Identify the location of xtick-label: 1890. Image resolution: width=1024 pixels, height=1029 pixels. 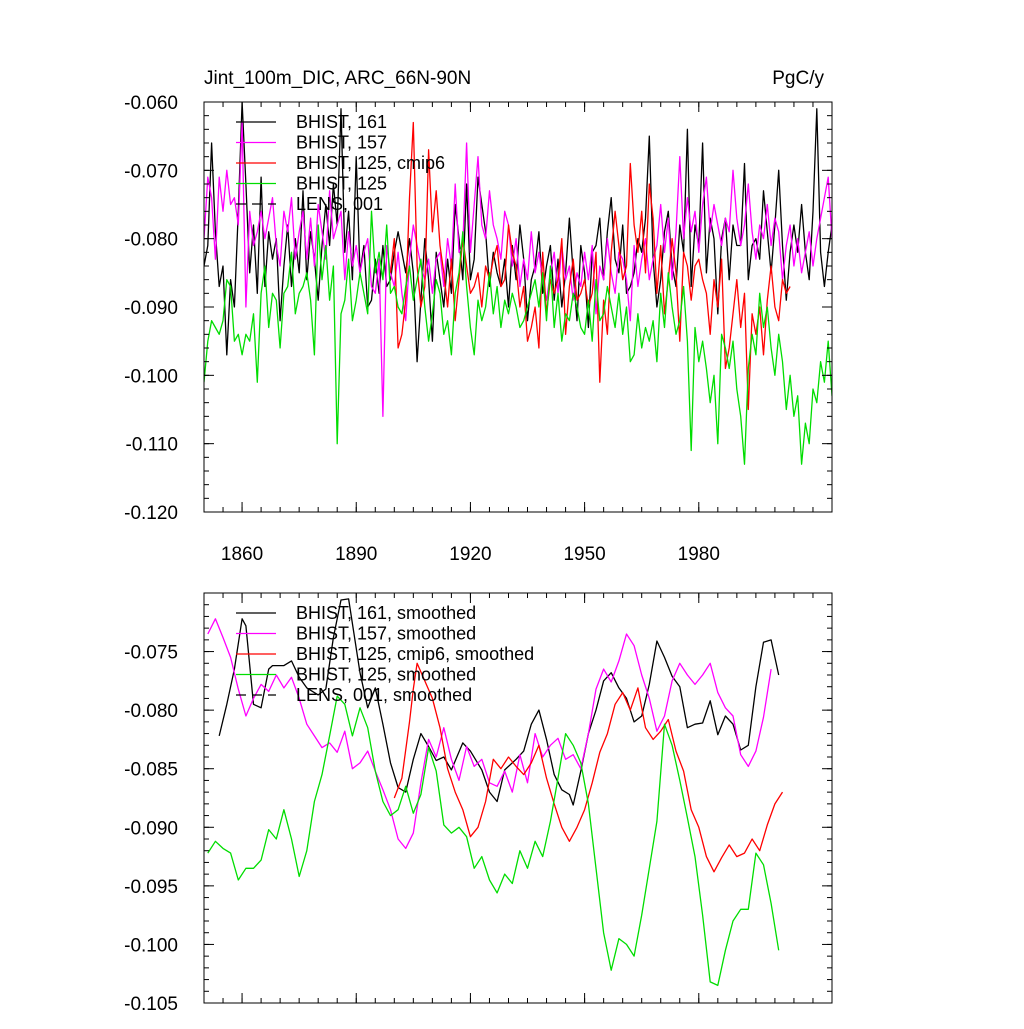
(356, 554).